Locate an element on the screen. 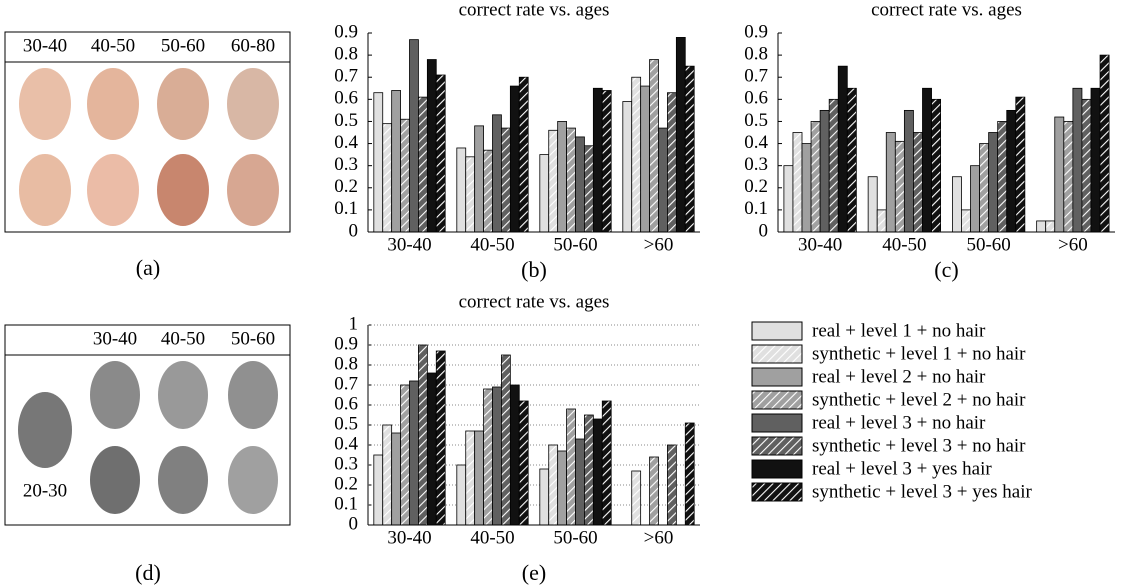 The image size is (1125, 586). panel-d: 30-40 40-50 50-60 20-30 (d) is located at coordinates (147, 454).